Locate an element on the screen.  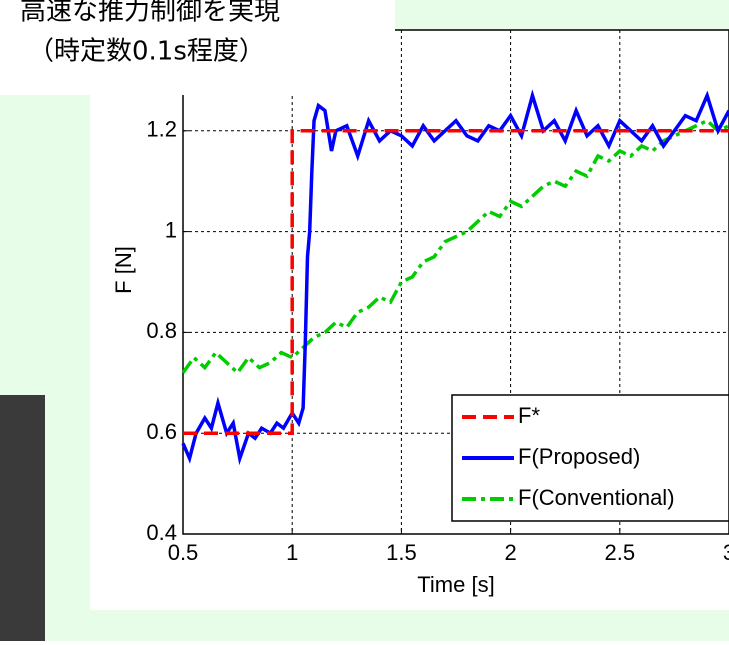
x-tick-label: 1 is located at coordinates (292, 552).